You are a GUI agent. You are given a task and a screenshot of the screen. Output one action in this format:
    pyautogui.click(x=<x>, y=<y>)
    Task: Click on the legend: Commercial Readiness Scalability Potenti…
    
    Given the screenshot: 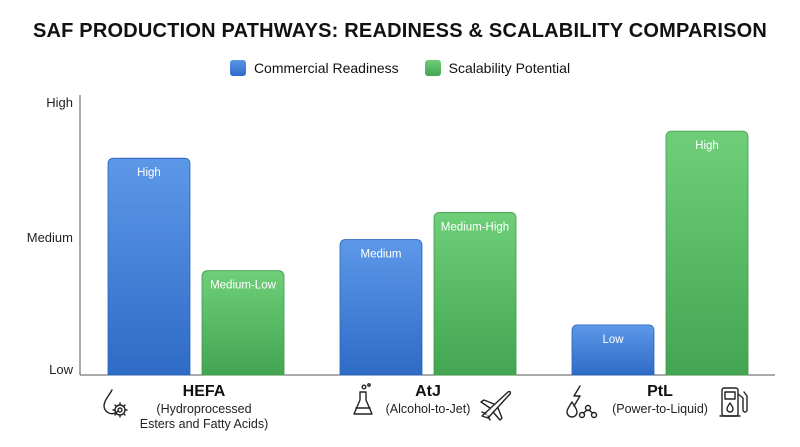 What is the action you would take?
    pyautogui.click(x=400, y=68)
    